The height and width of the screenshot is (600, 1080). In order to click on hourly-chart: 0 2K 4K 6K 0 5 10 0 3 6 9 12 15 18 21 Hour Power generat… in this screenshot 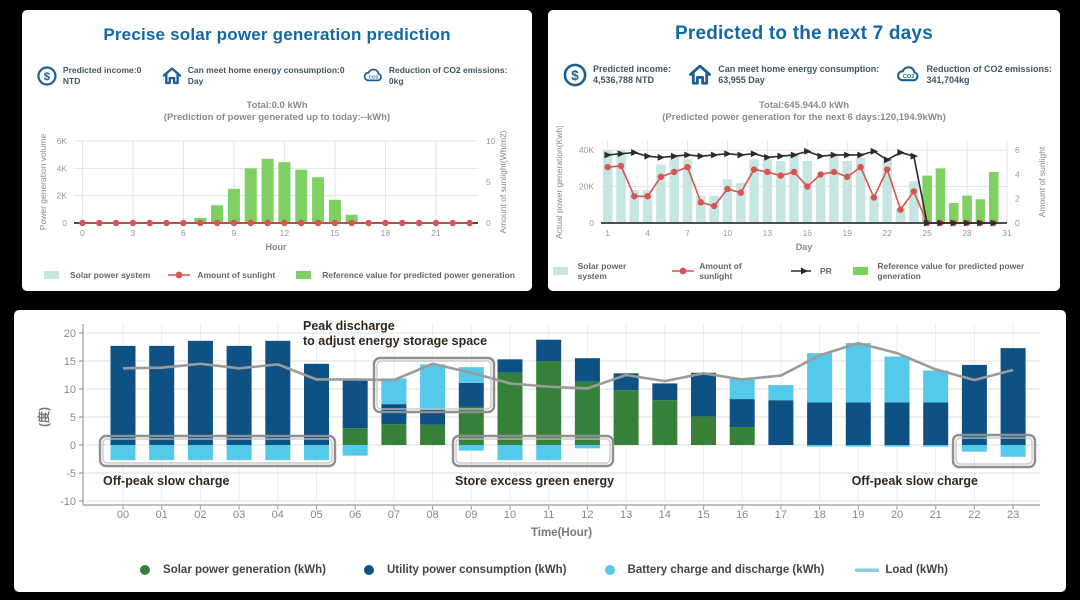, I will do `click(273, 191)`.